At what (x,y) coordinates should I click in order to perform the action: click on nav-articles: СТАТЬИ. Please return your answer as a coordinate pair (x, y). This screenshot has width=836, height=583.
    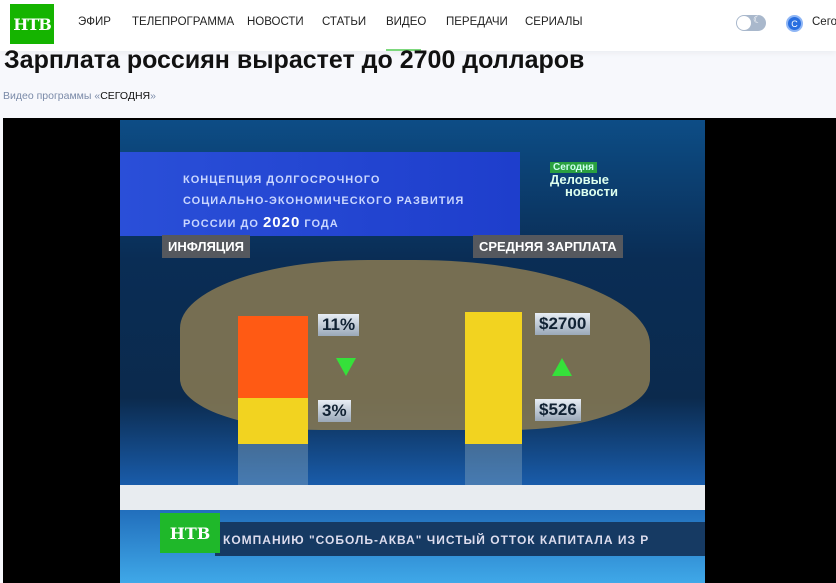
    Looking at the image, I should click on (344, 22).